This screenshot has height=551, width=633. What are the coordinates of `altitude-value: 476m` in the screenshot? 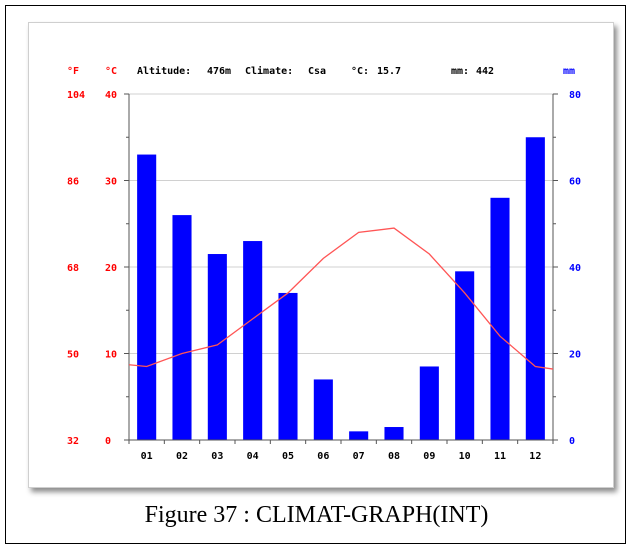 It's located at (219, 71).